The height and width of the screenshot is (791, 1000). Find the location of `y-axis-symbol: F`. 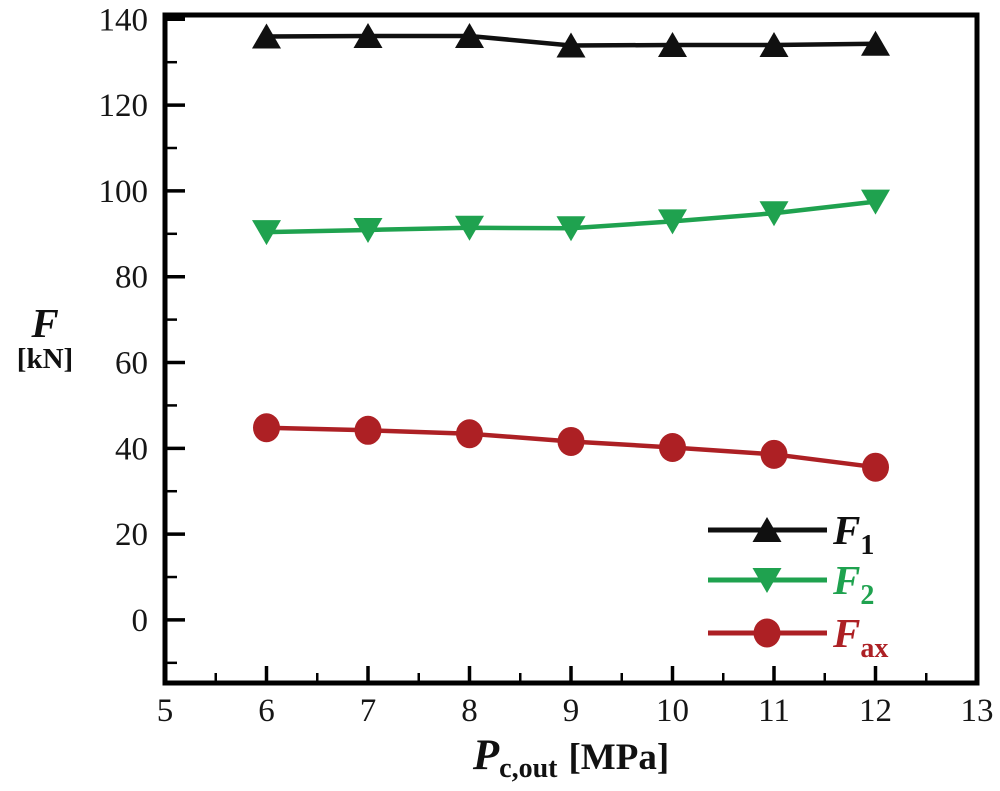

y-axis-symbol: F is located at coordinates (45, 323).